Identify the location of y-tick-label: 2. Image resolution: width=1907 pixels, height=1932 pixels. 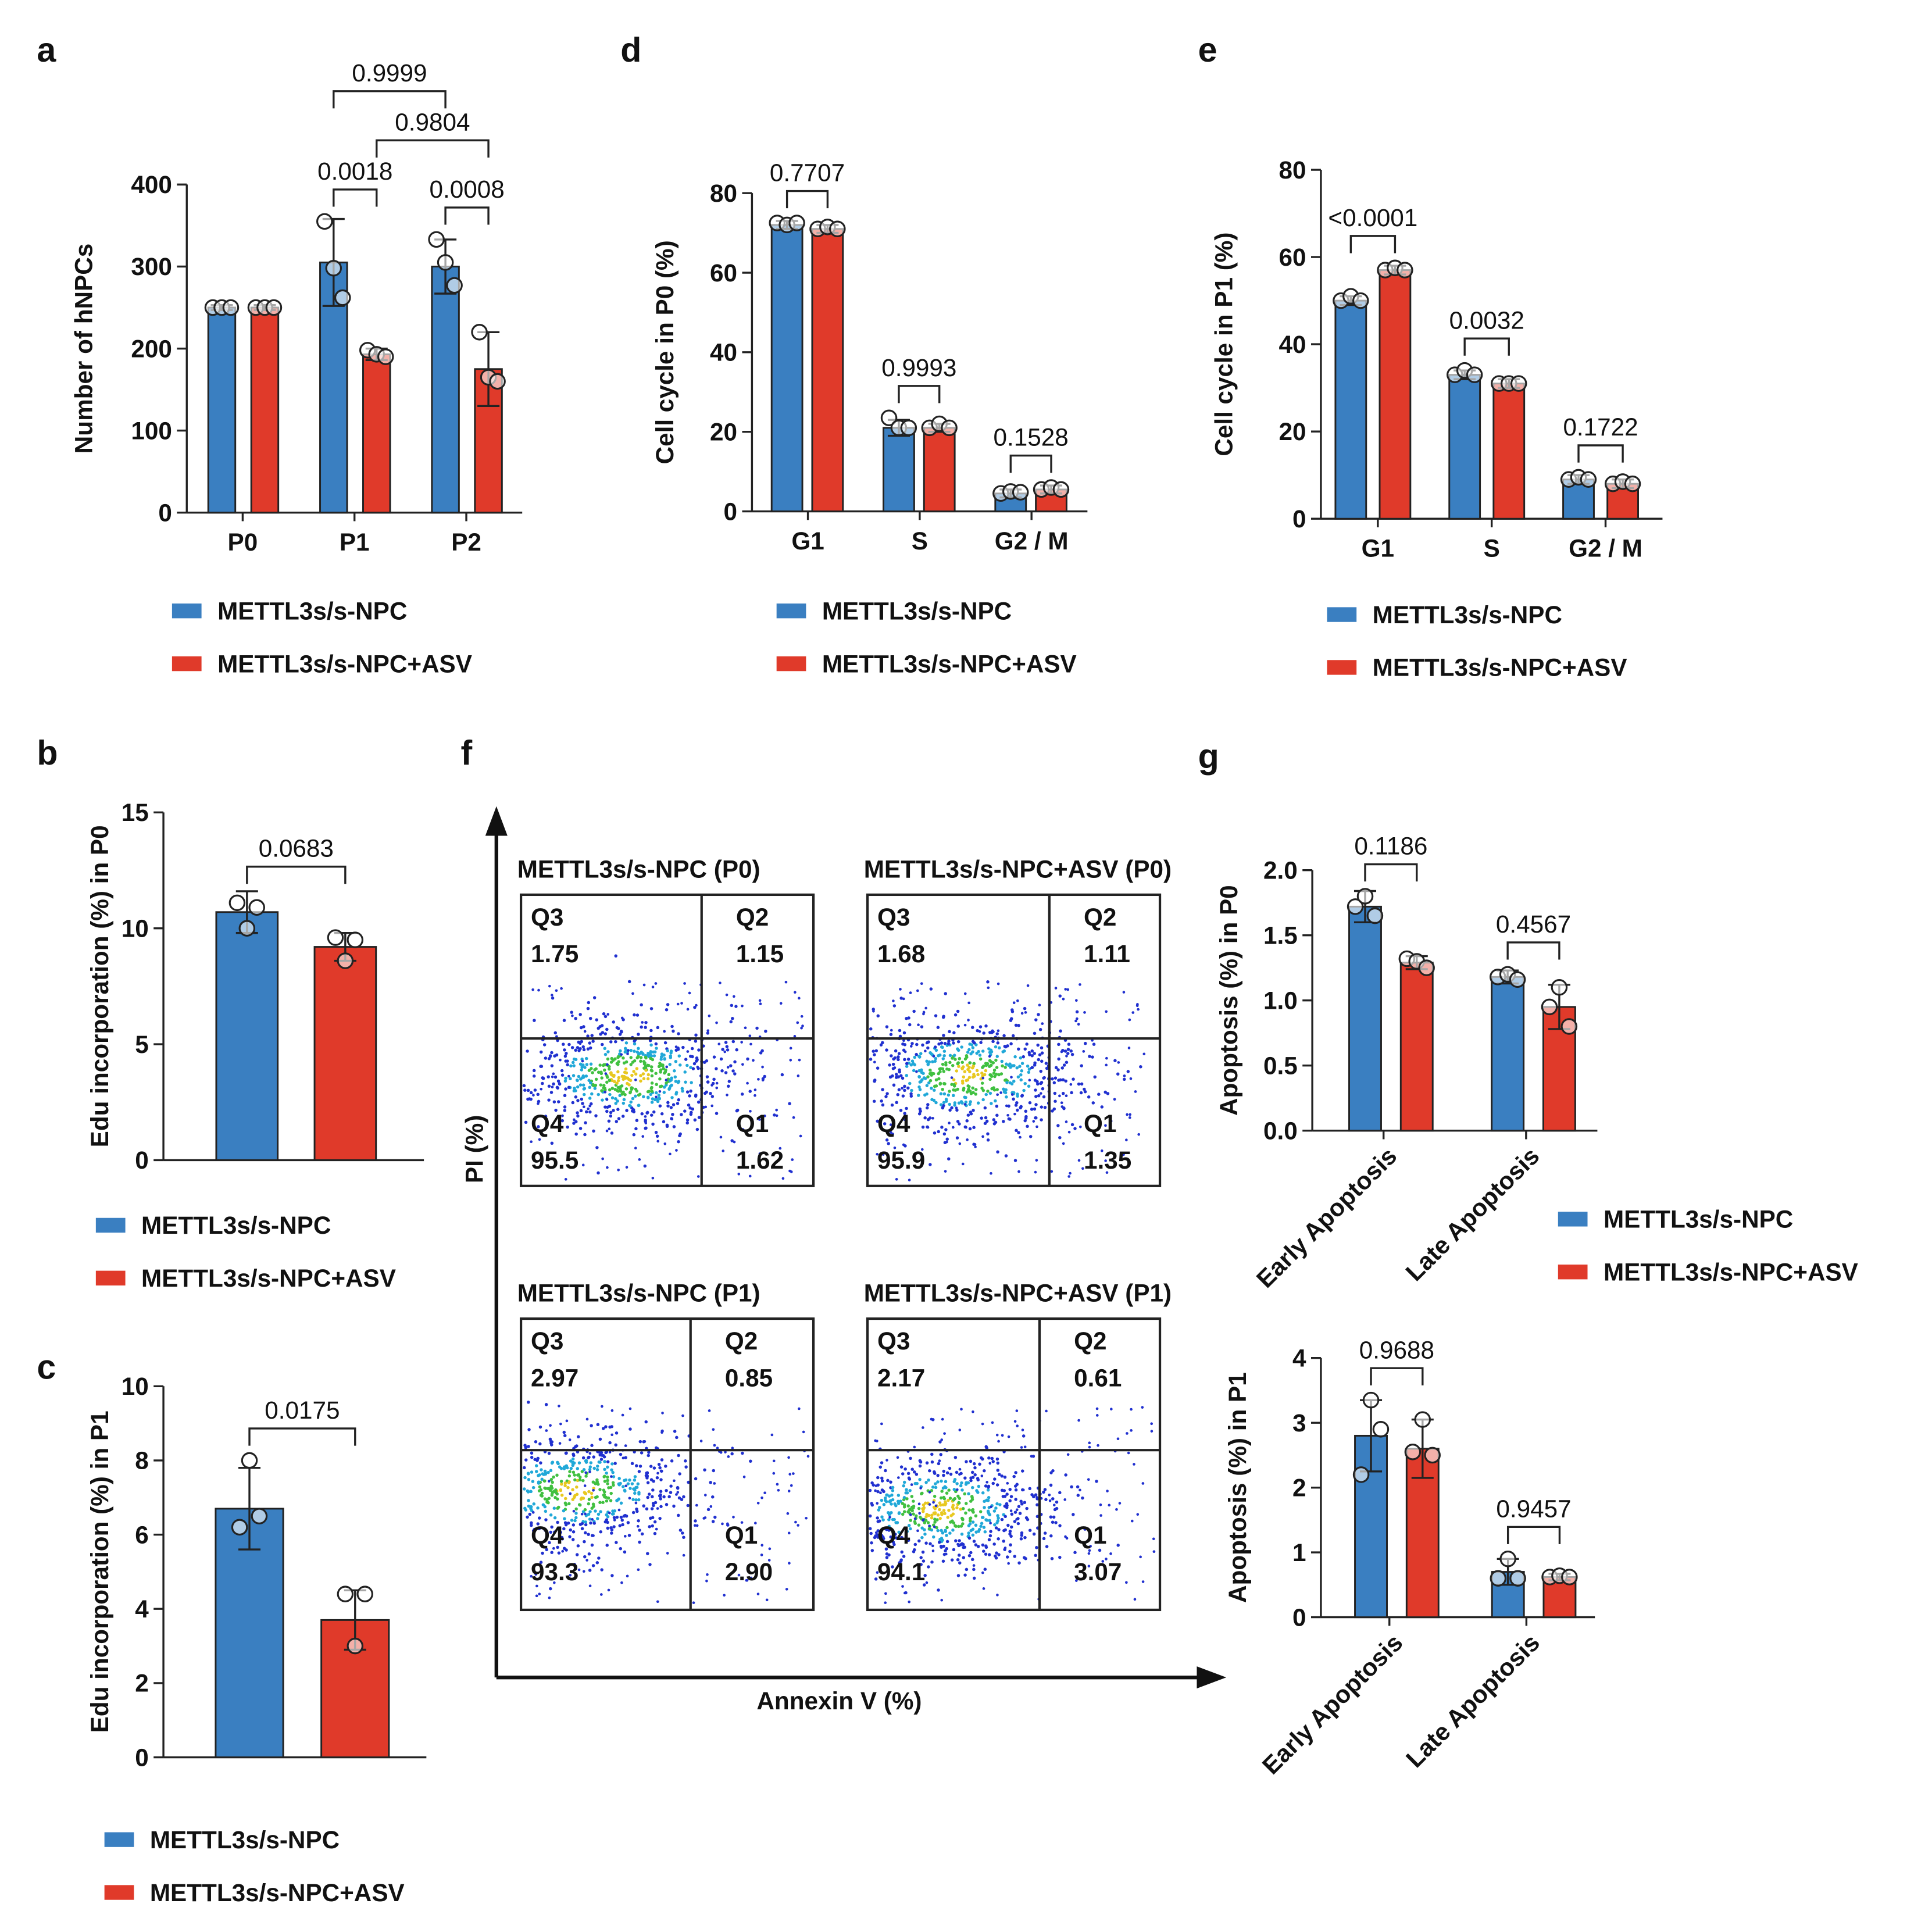
(1299, 1487).